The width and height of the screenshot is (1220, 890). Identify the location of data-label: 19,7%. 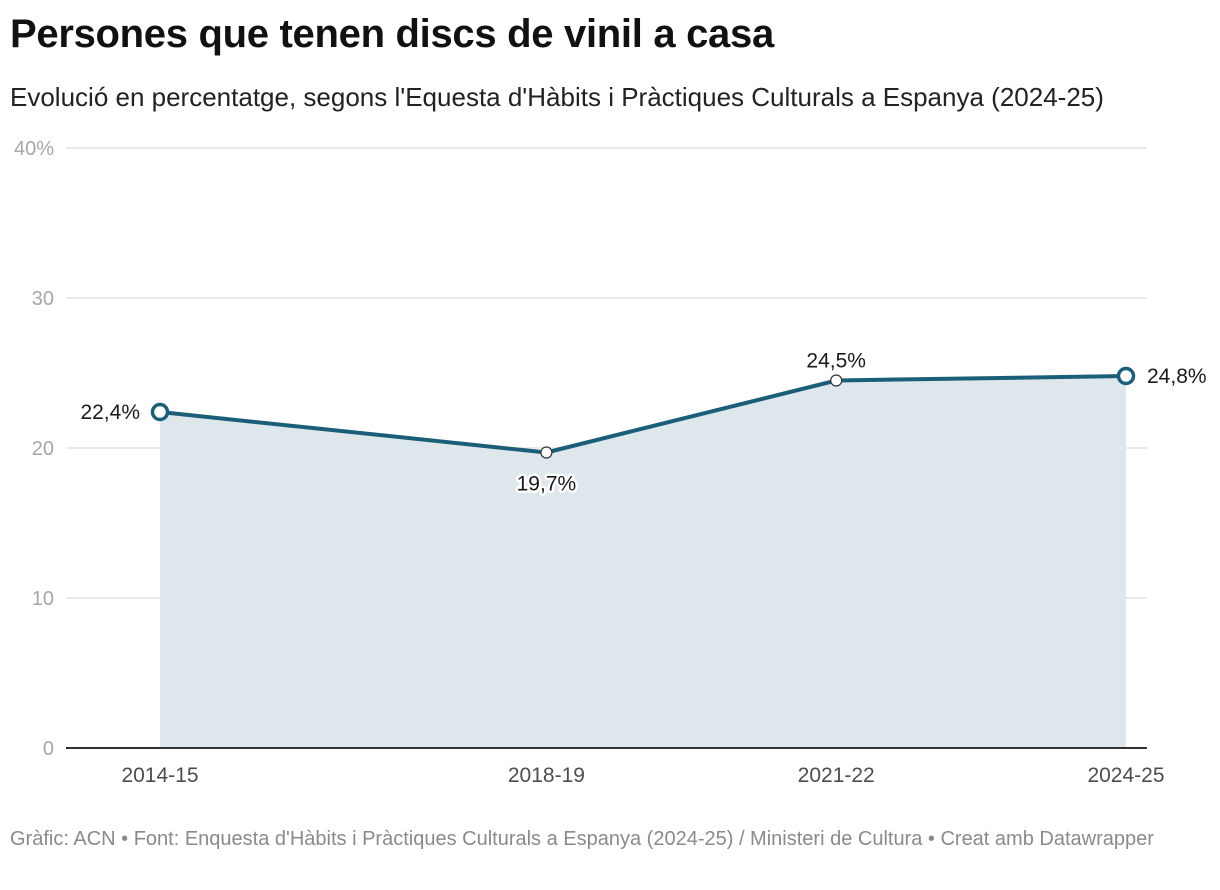
(547, 484).